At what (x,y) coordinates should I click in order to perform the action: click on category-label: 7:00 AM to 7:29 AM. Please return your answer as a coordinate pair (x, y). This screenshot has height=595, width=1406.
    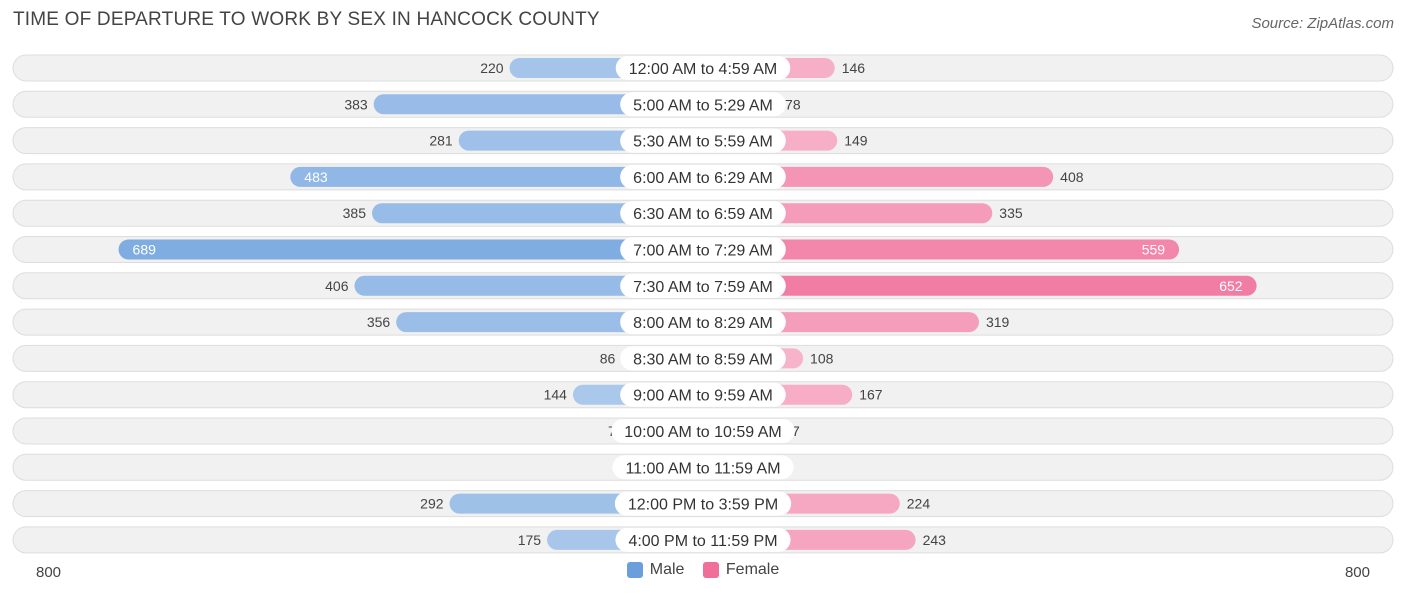
    Looking at the image, I should click on (703, 251).